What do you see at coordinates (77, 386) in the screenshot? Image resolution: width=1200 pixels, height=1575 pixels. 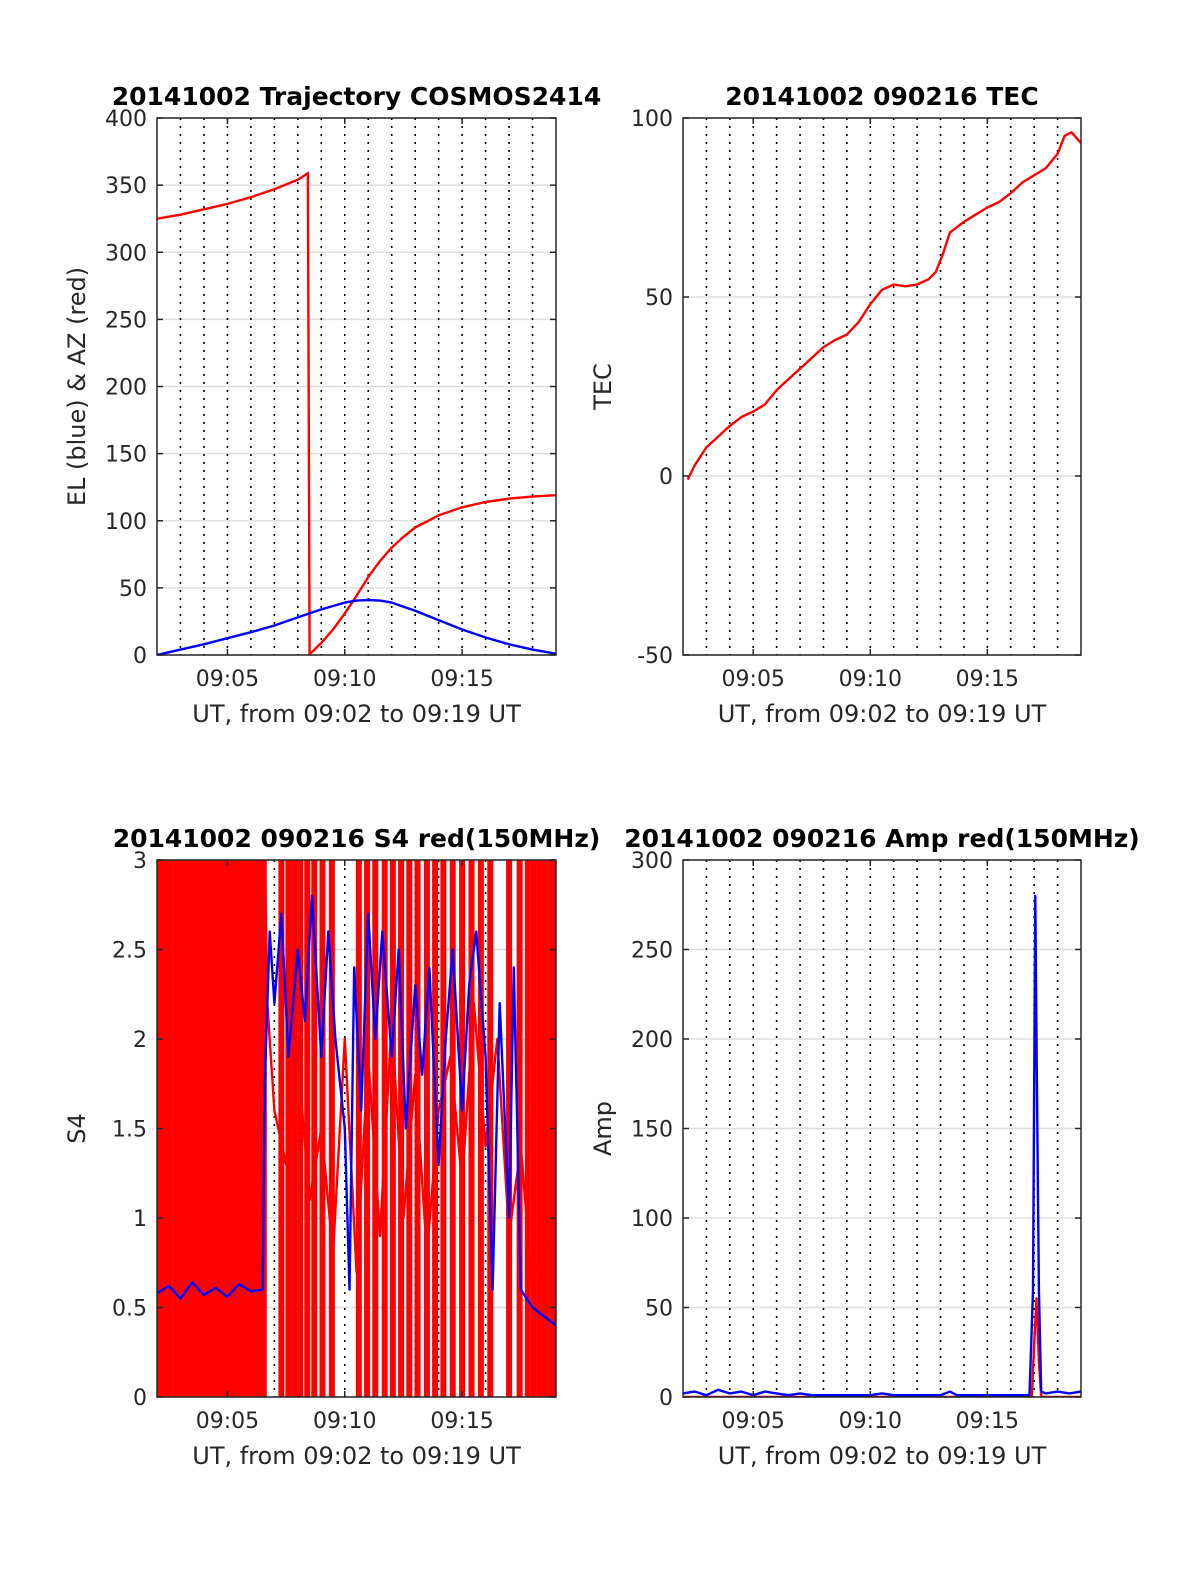 I see `y-axis-label: EL (blue) & AZ (red)` at bounding box center [77, 386].